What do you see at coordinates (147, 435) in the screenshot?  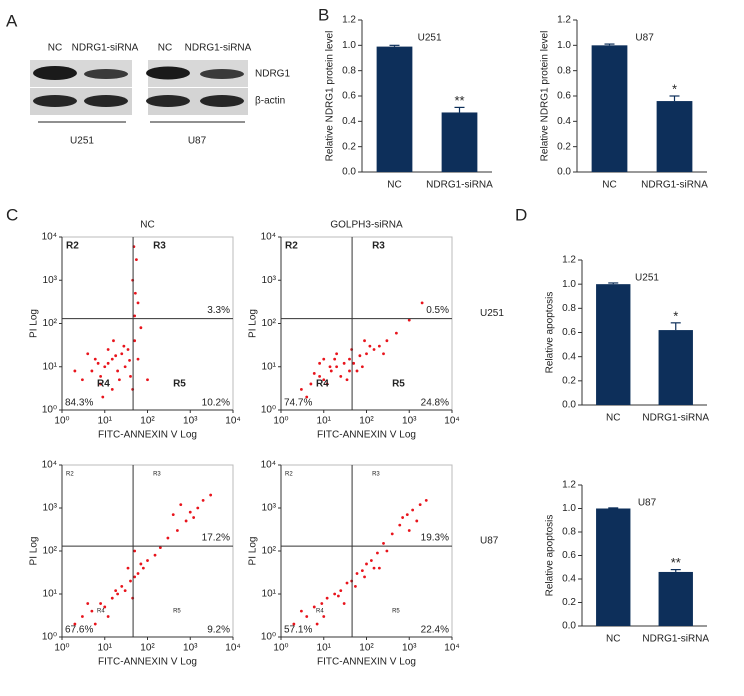 I see `x-axis-label: FITC-ANNEXIN V Log` at bounding box center [147, 435].